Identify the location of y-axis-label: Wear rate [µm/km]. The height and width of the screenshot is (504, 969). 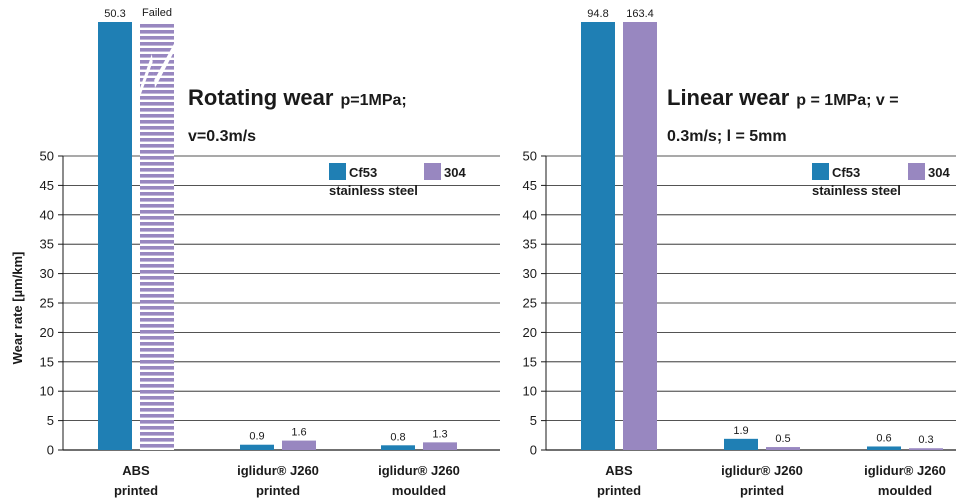
(17, 308).